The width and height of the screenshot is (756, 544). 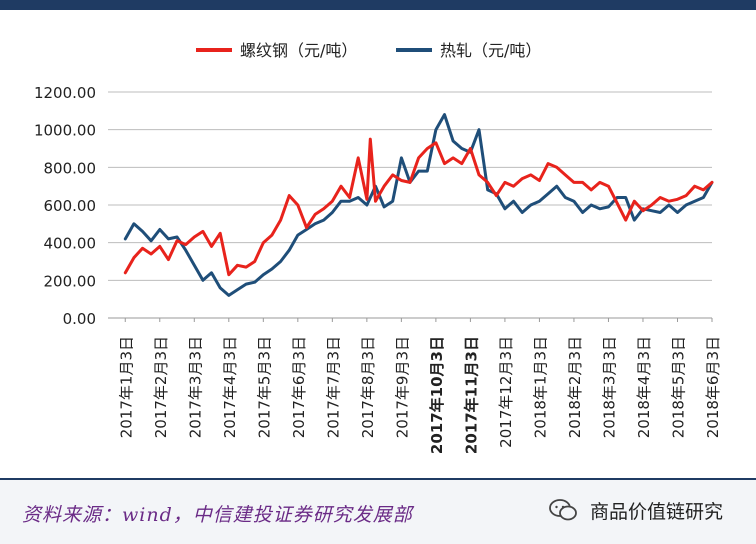 What do you see at coordinates (490, 50) in the screenshot?
I see `legend-label: 热轧（元/吨）` at bounding box center [490, 50].